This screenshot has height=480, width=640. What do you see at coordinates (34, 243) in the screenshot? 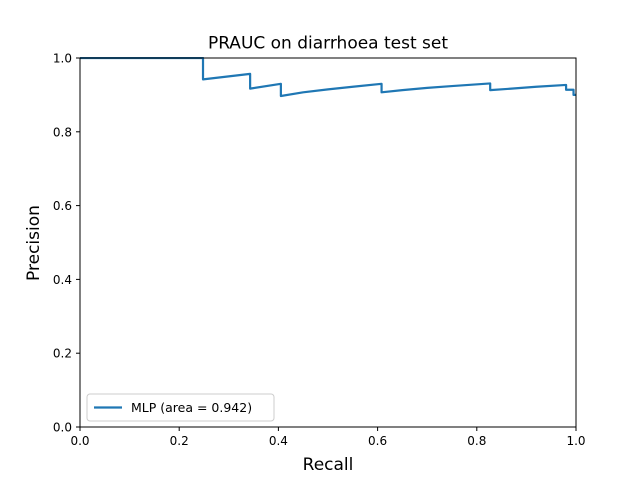
I see `y-axis-label: Precision` at bounding box center [34, 243].